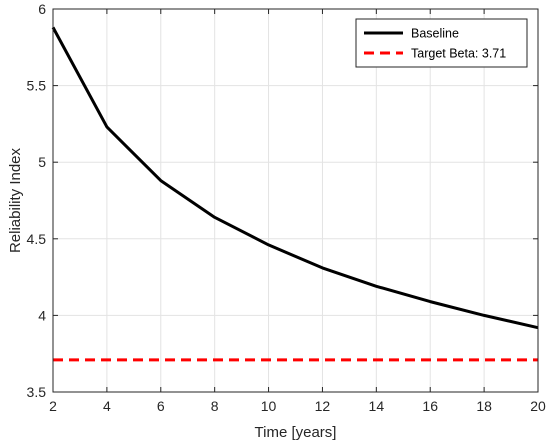 Image resolution: width=550 pixels, height=445 pixels. What do you see at coordinates (430, 406) in the screenshot?
I see `x-tick-label: 16` at bounding box center [430, 406].